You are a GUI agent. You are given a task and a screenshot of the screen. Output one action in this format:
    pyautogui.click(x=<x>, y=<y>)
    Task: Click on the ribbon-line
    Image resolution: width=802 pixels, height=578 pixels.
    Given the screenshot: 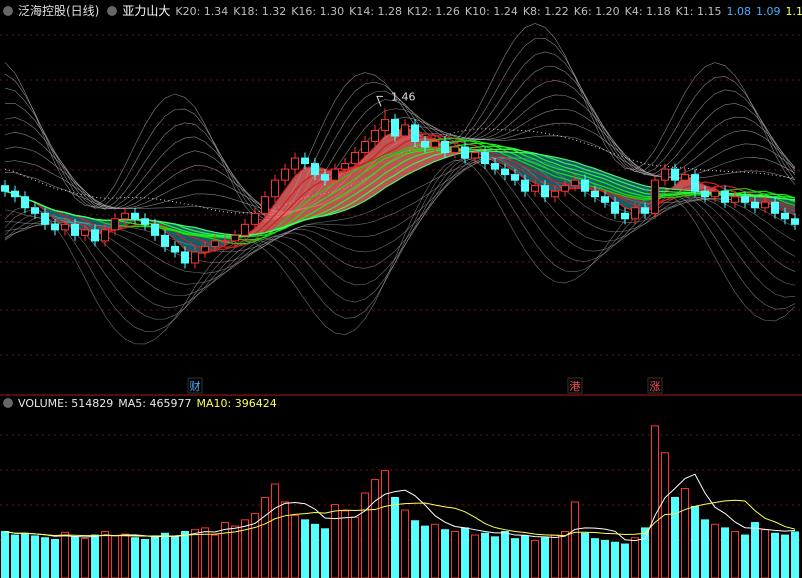 What is the action you would take?
    pyautogui.click(x=400, y=193)
    